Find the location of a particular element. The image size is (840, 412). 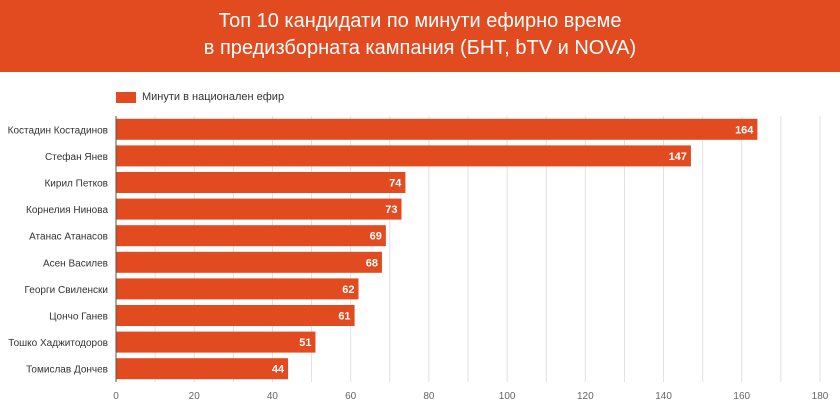

category-label: Стефан Янев is located at coordinates (76, 157).